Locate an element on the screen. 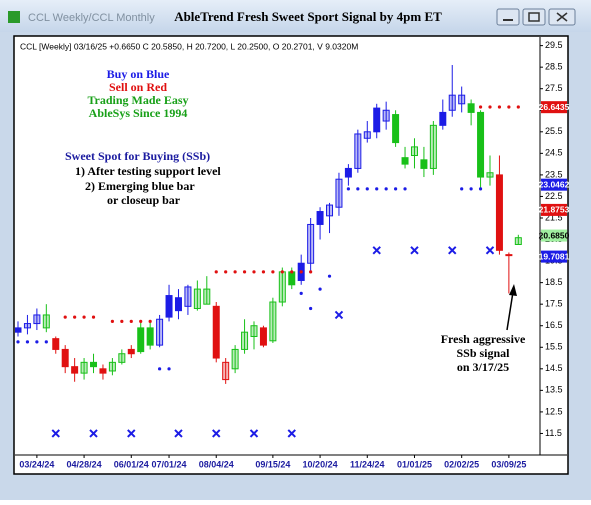 The width and height of the screenshot is (591, 505). y-tick-label: 27.5 is located at coordinates (554, 88).